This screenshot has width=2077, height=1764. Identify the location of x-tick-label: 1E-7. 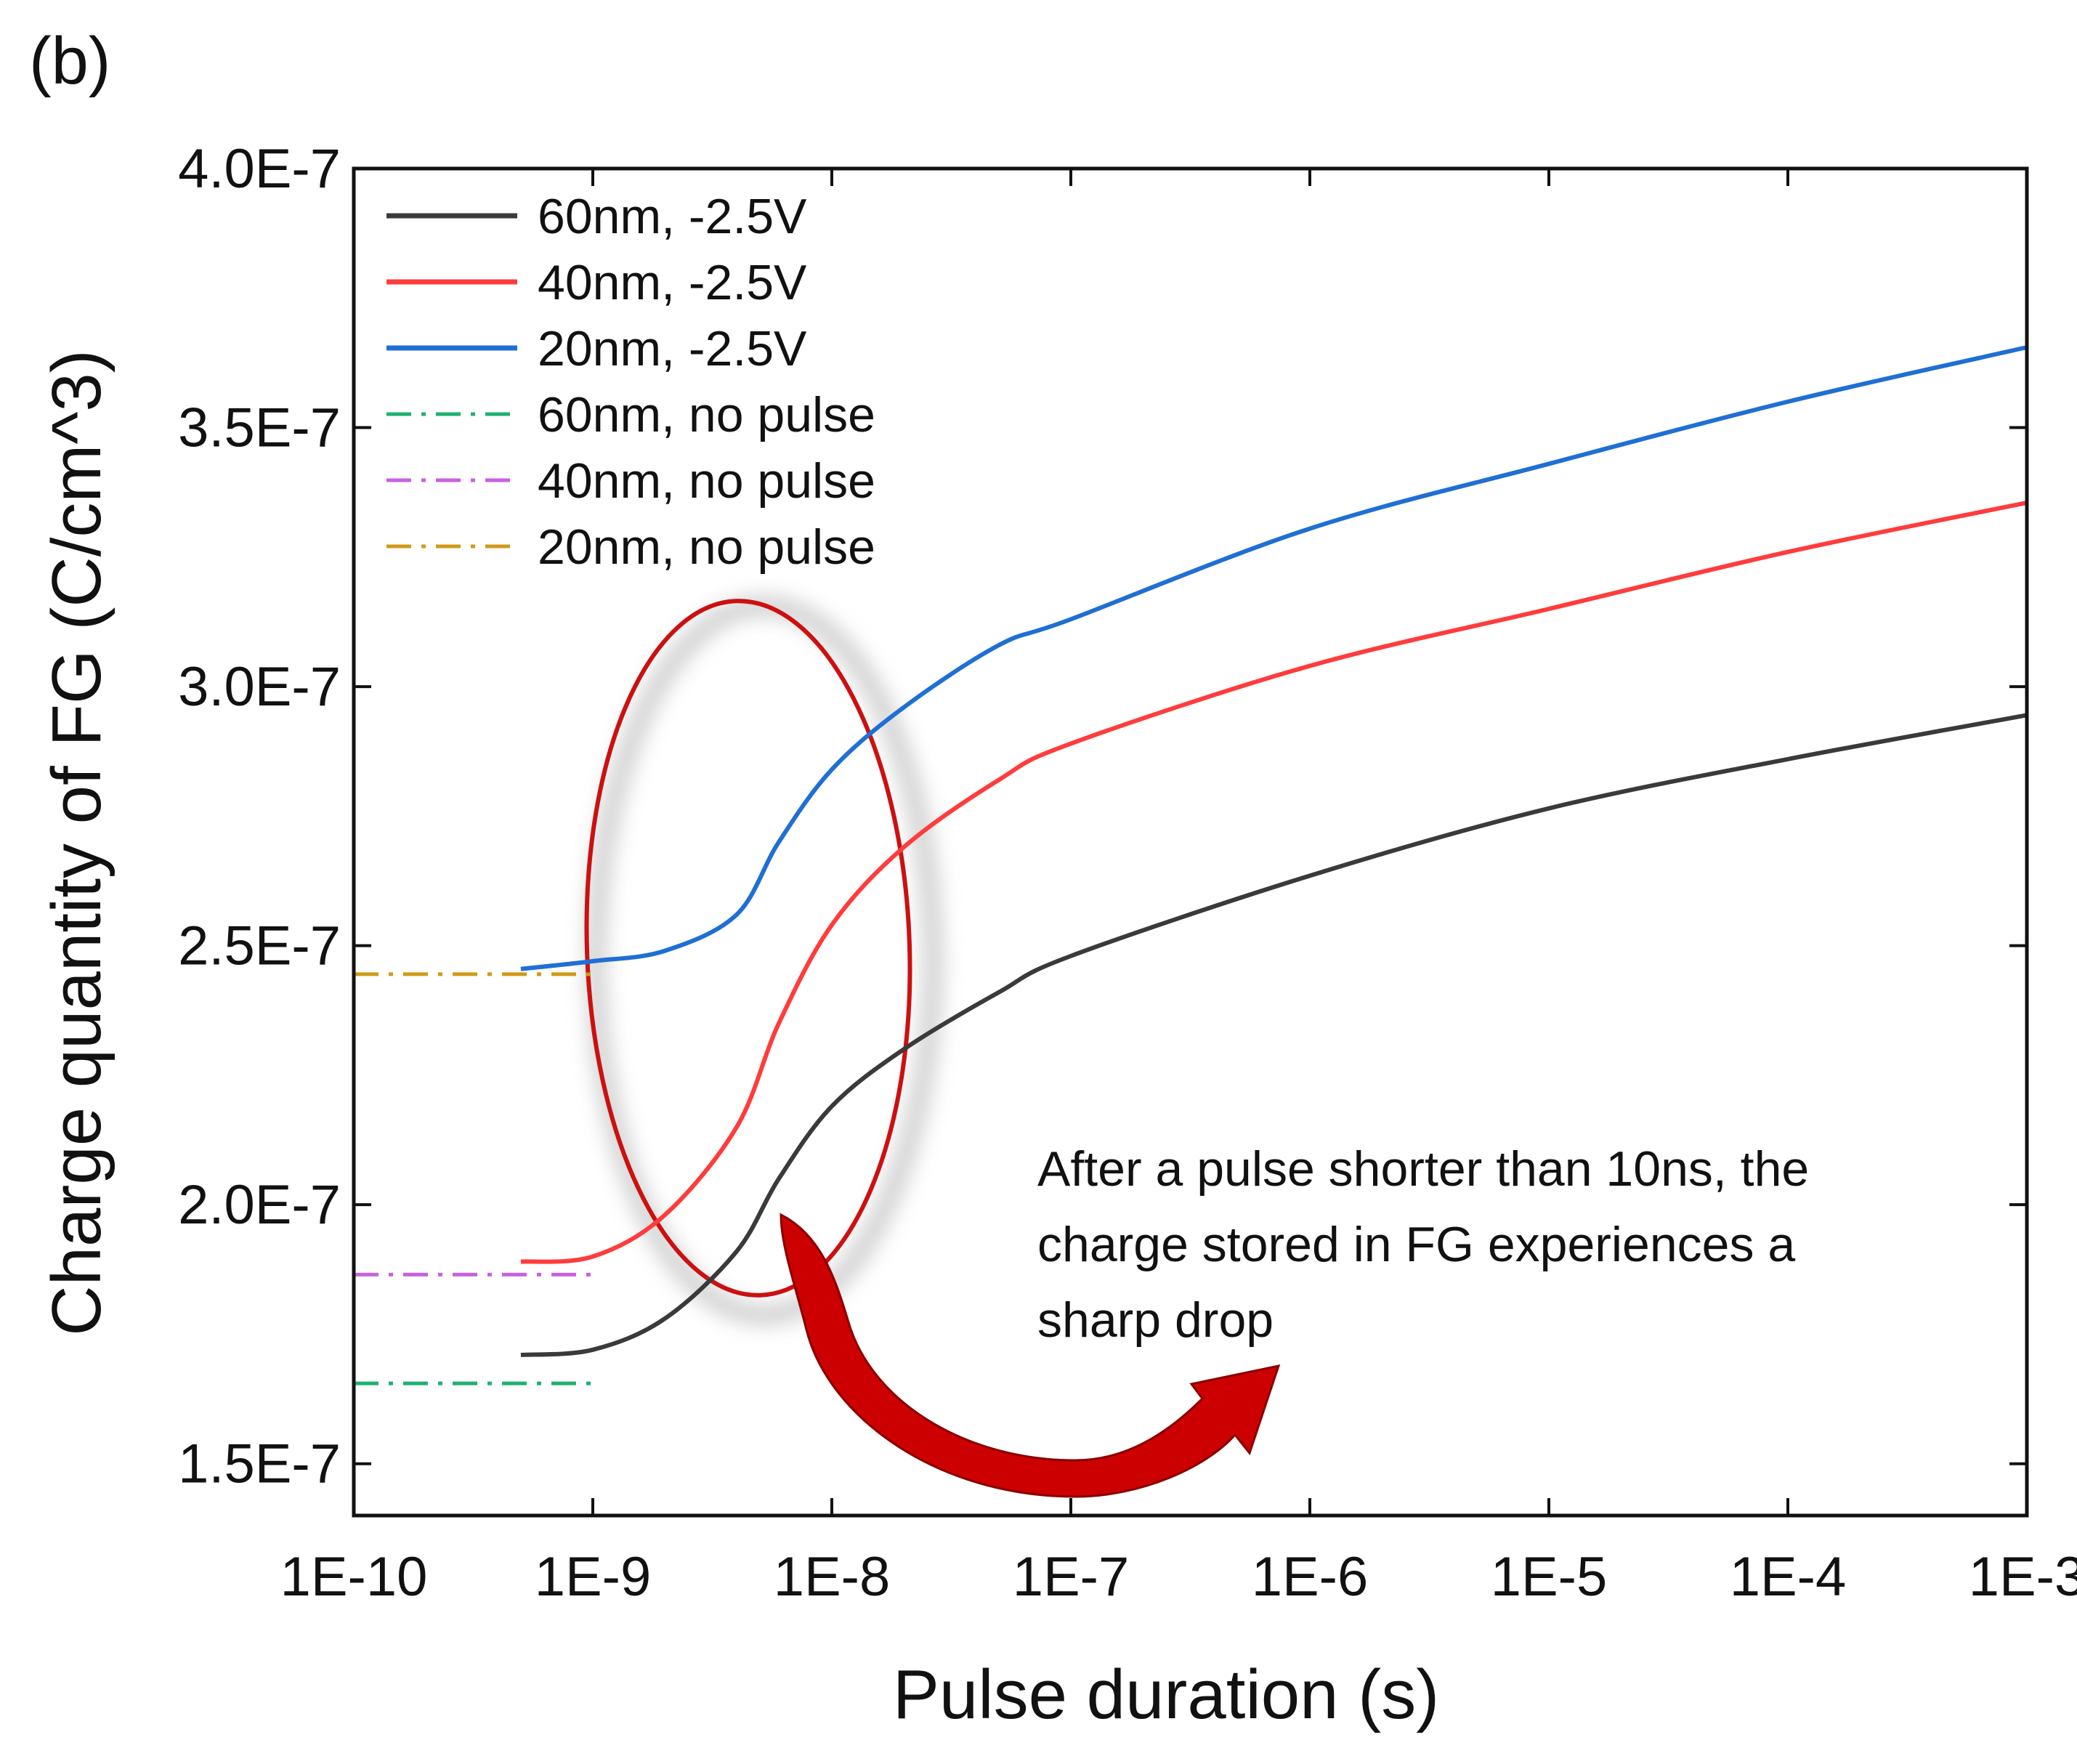
(1071, 1577).